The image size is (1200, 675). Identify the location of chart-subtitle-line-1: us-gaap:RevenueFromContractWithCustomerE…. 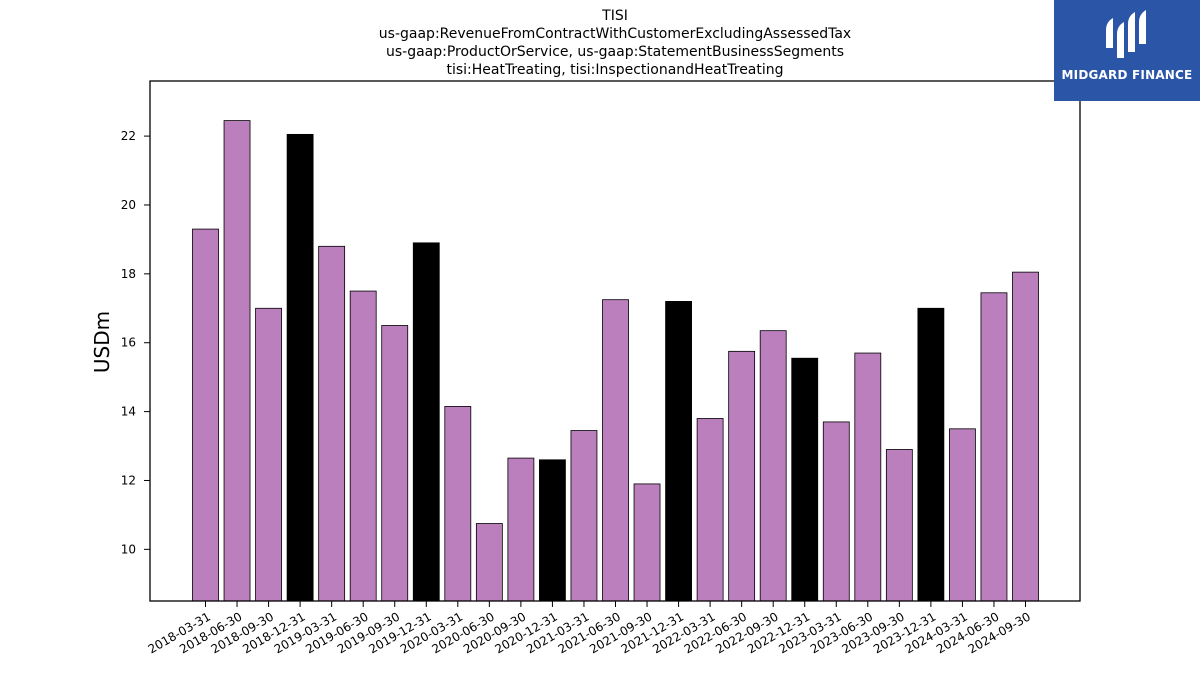
(615, 34).